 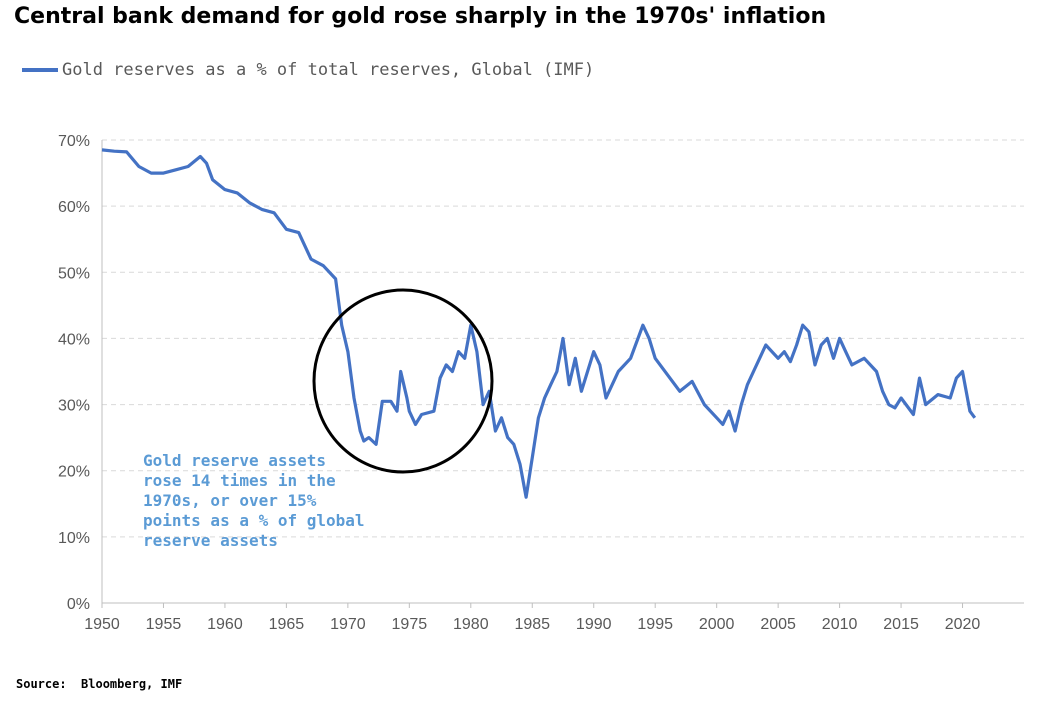 What do you see at coordinates (532, 624) in the screenshot?
I see `x-tick-label: 1985` at bounding box center [532, 624].